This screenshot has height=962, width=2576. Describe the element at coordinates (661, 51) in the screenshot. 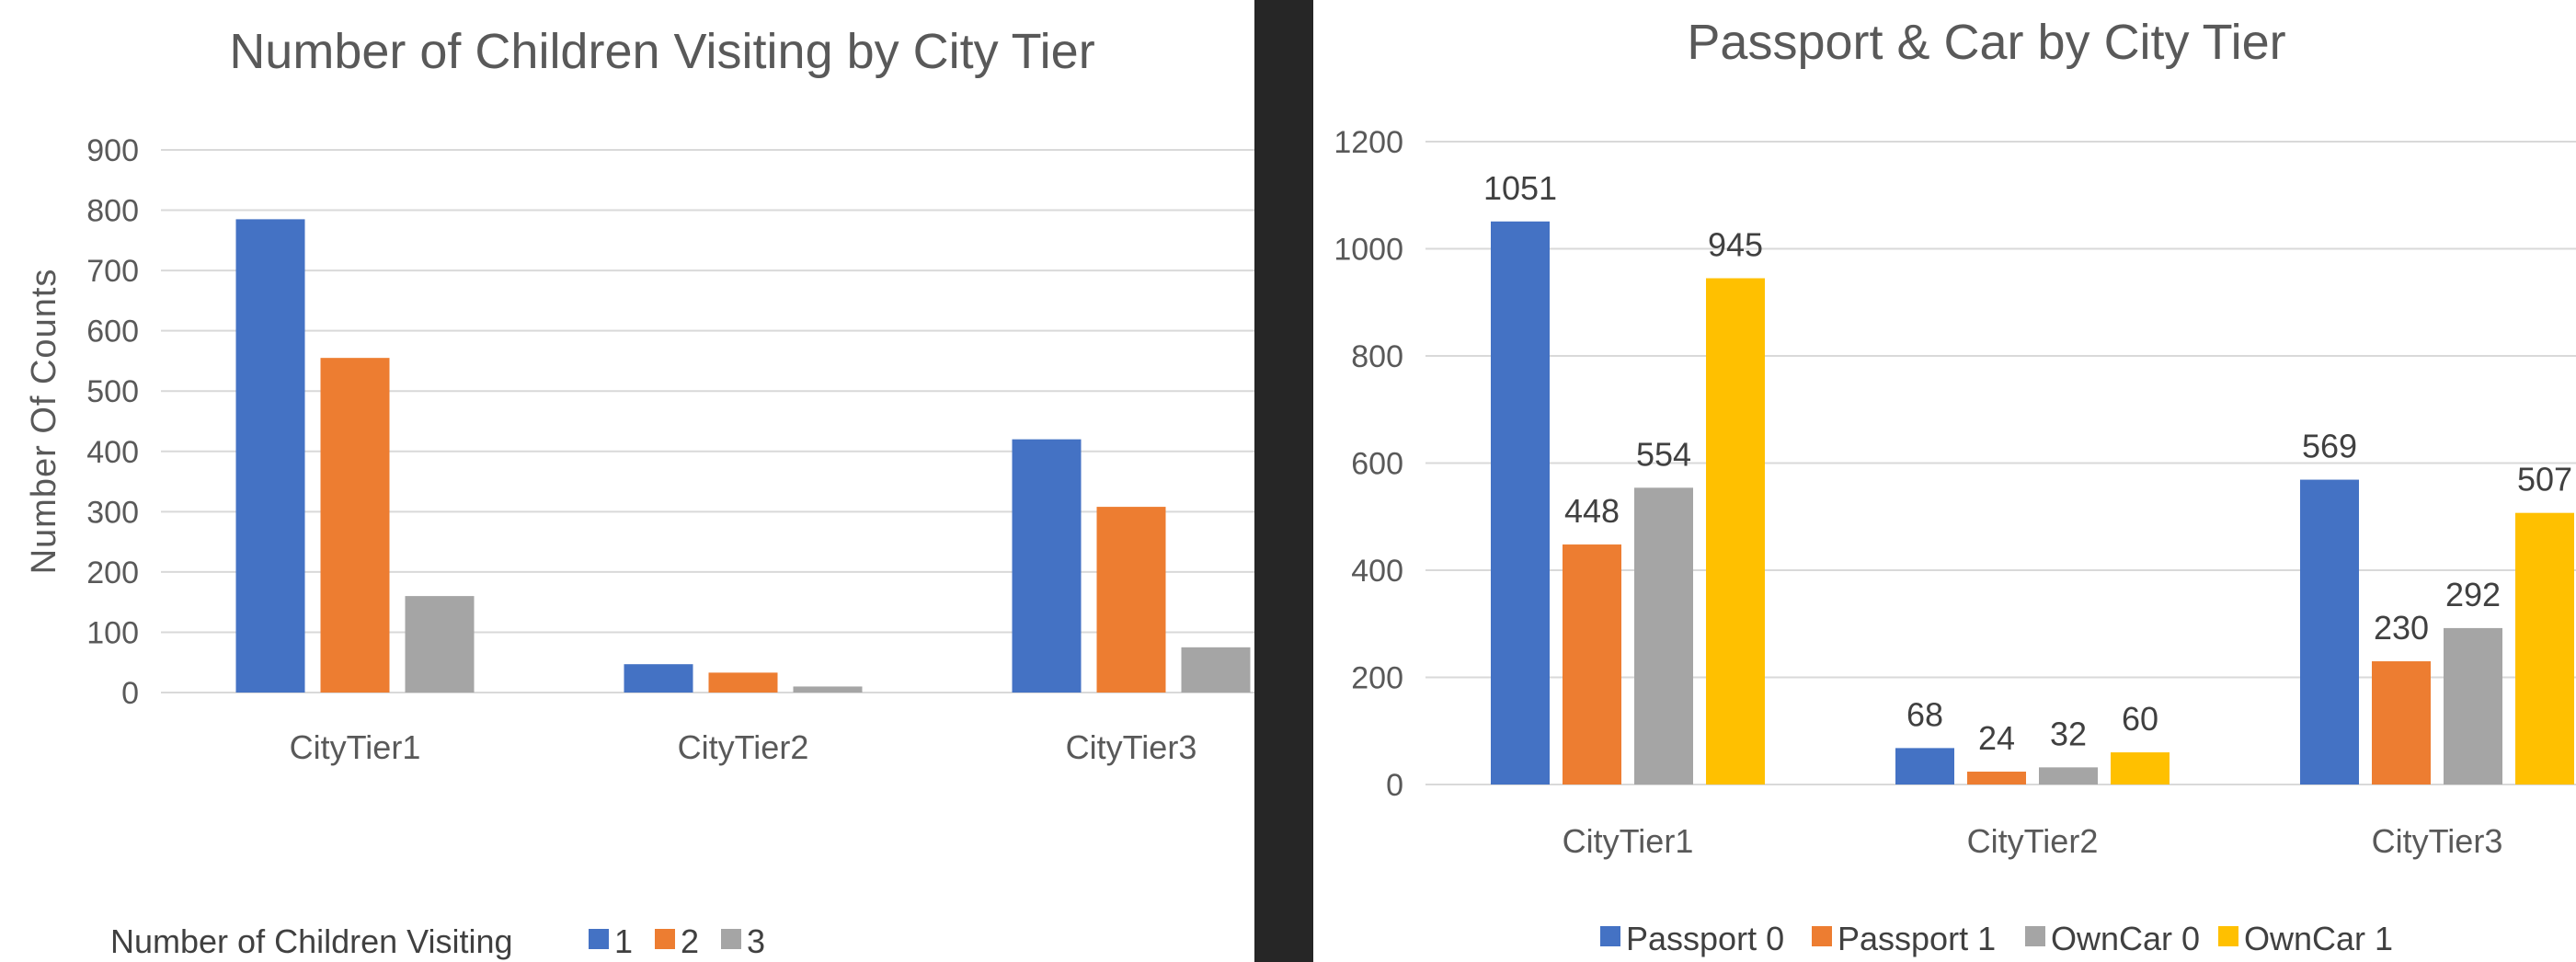

I see `chart-title: Number of Children Visiting by City Tier` at that location.